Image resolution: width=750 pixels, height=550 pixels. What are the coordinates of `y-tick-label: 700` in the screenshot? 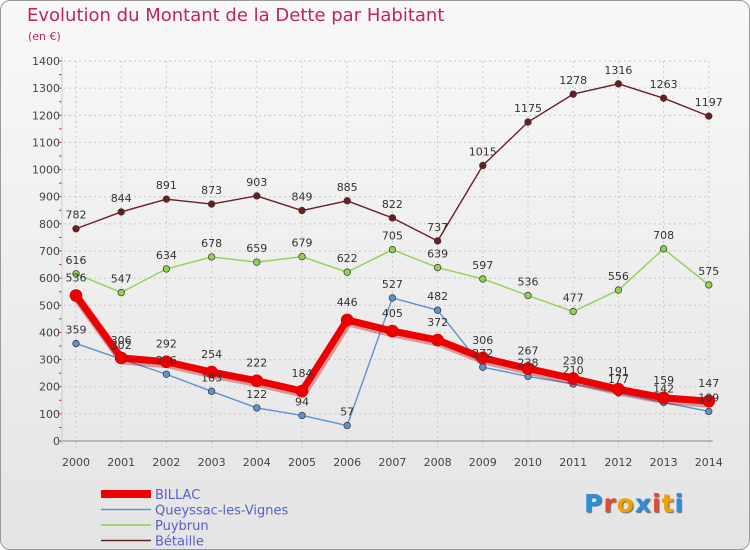 It's located at (49, 251).